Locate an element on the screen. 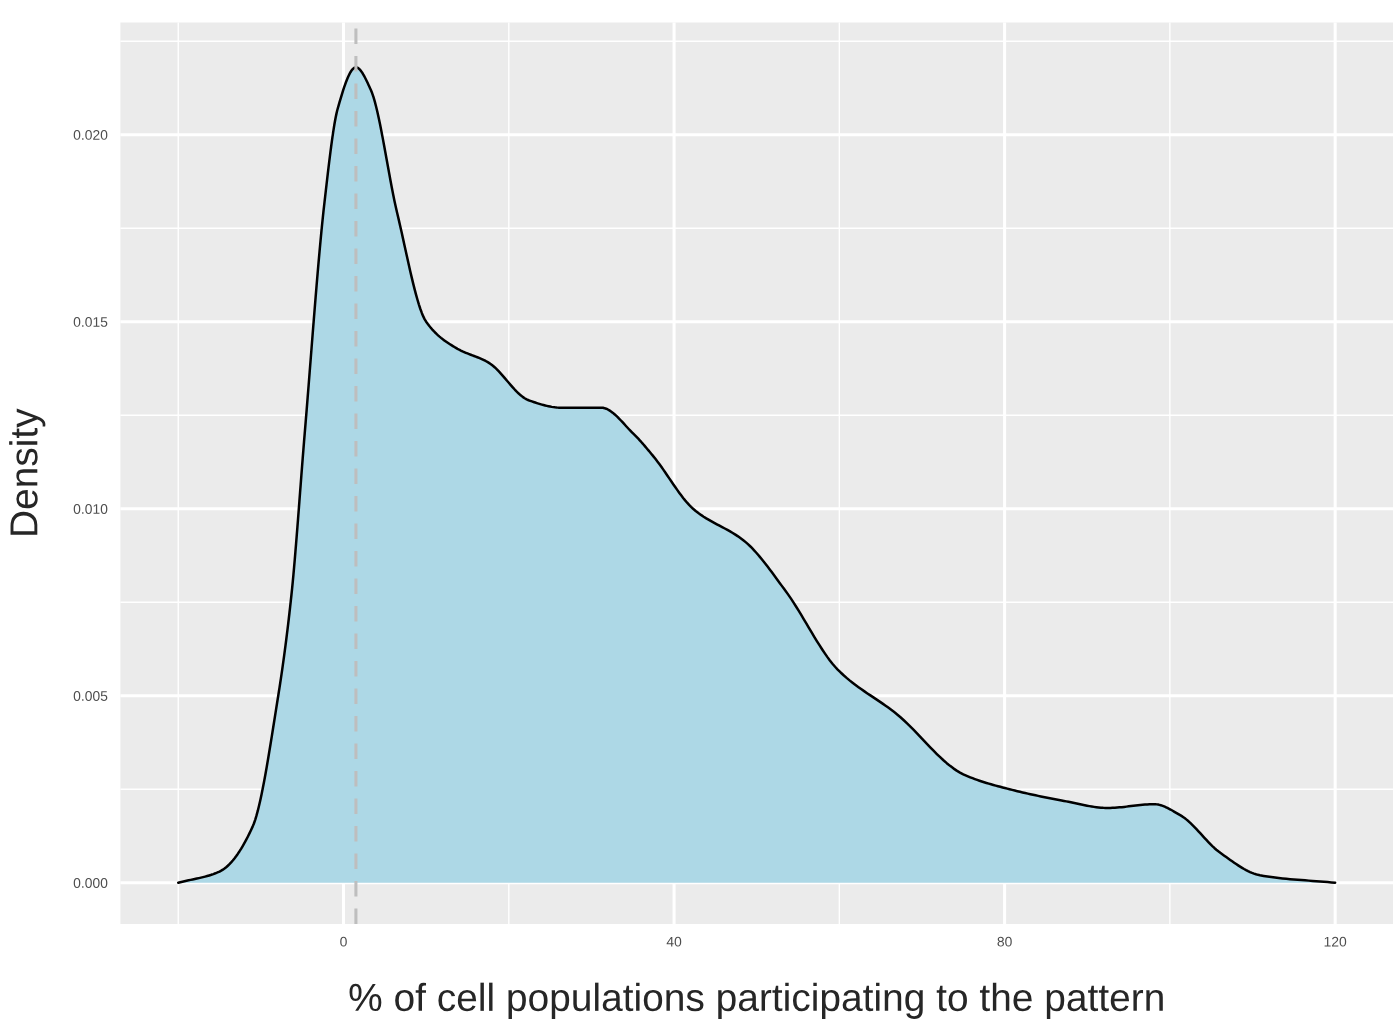 The image size is (1400, 1022). x-axis-title: % of cell populations participating to the pattern is located at coordinates (756, 1000).